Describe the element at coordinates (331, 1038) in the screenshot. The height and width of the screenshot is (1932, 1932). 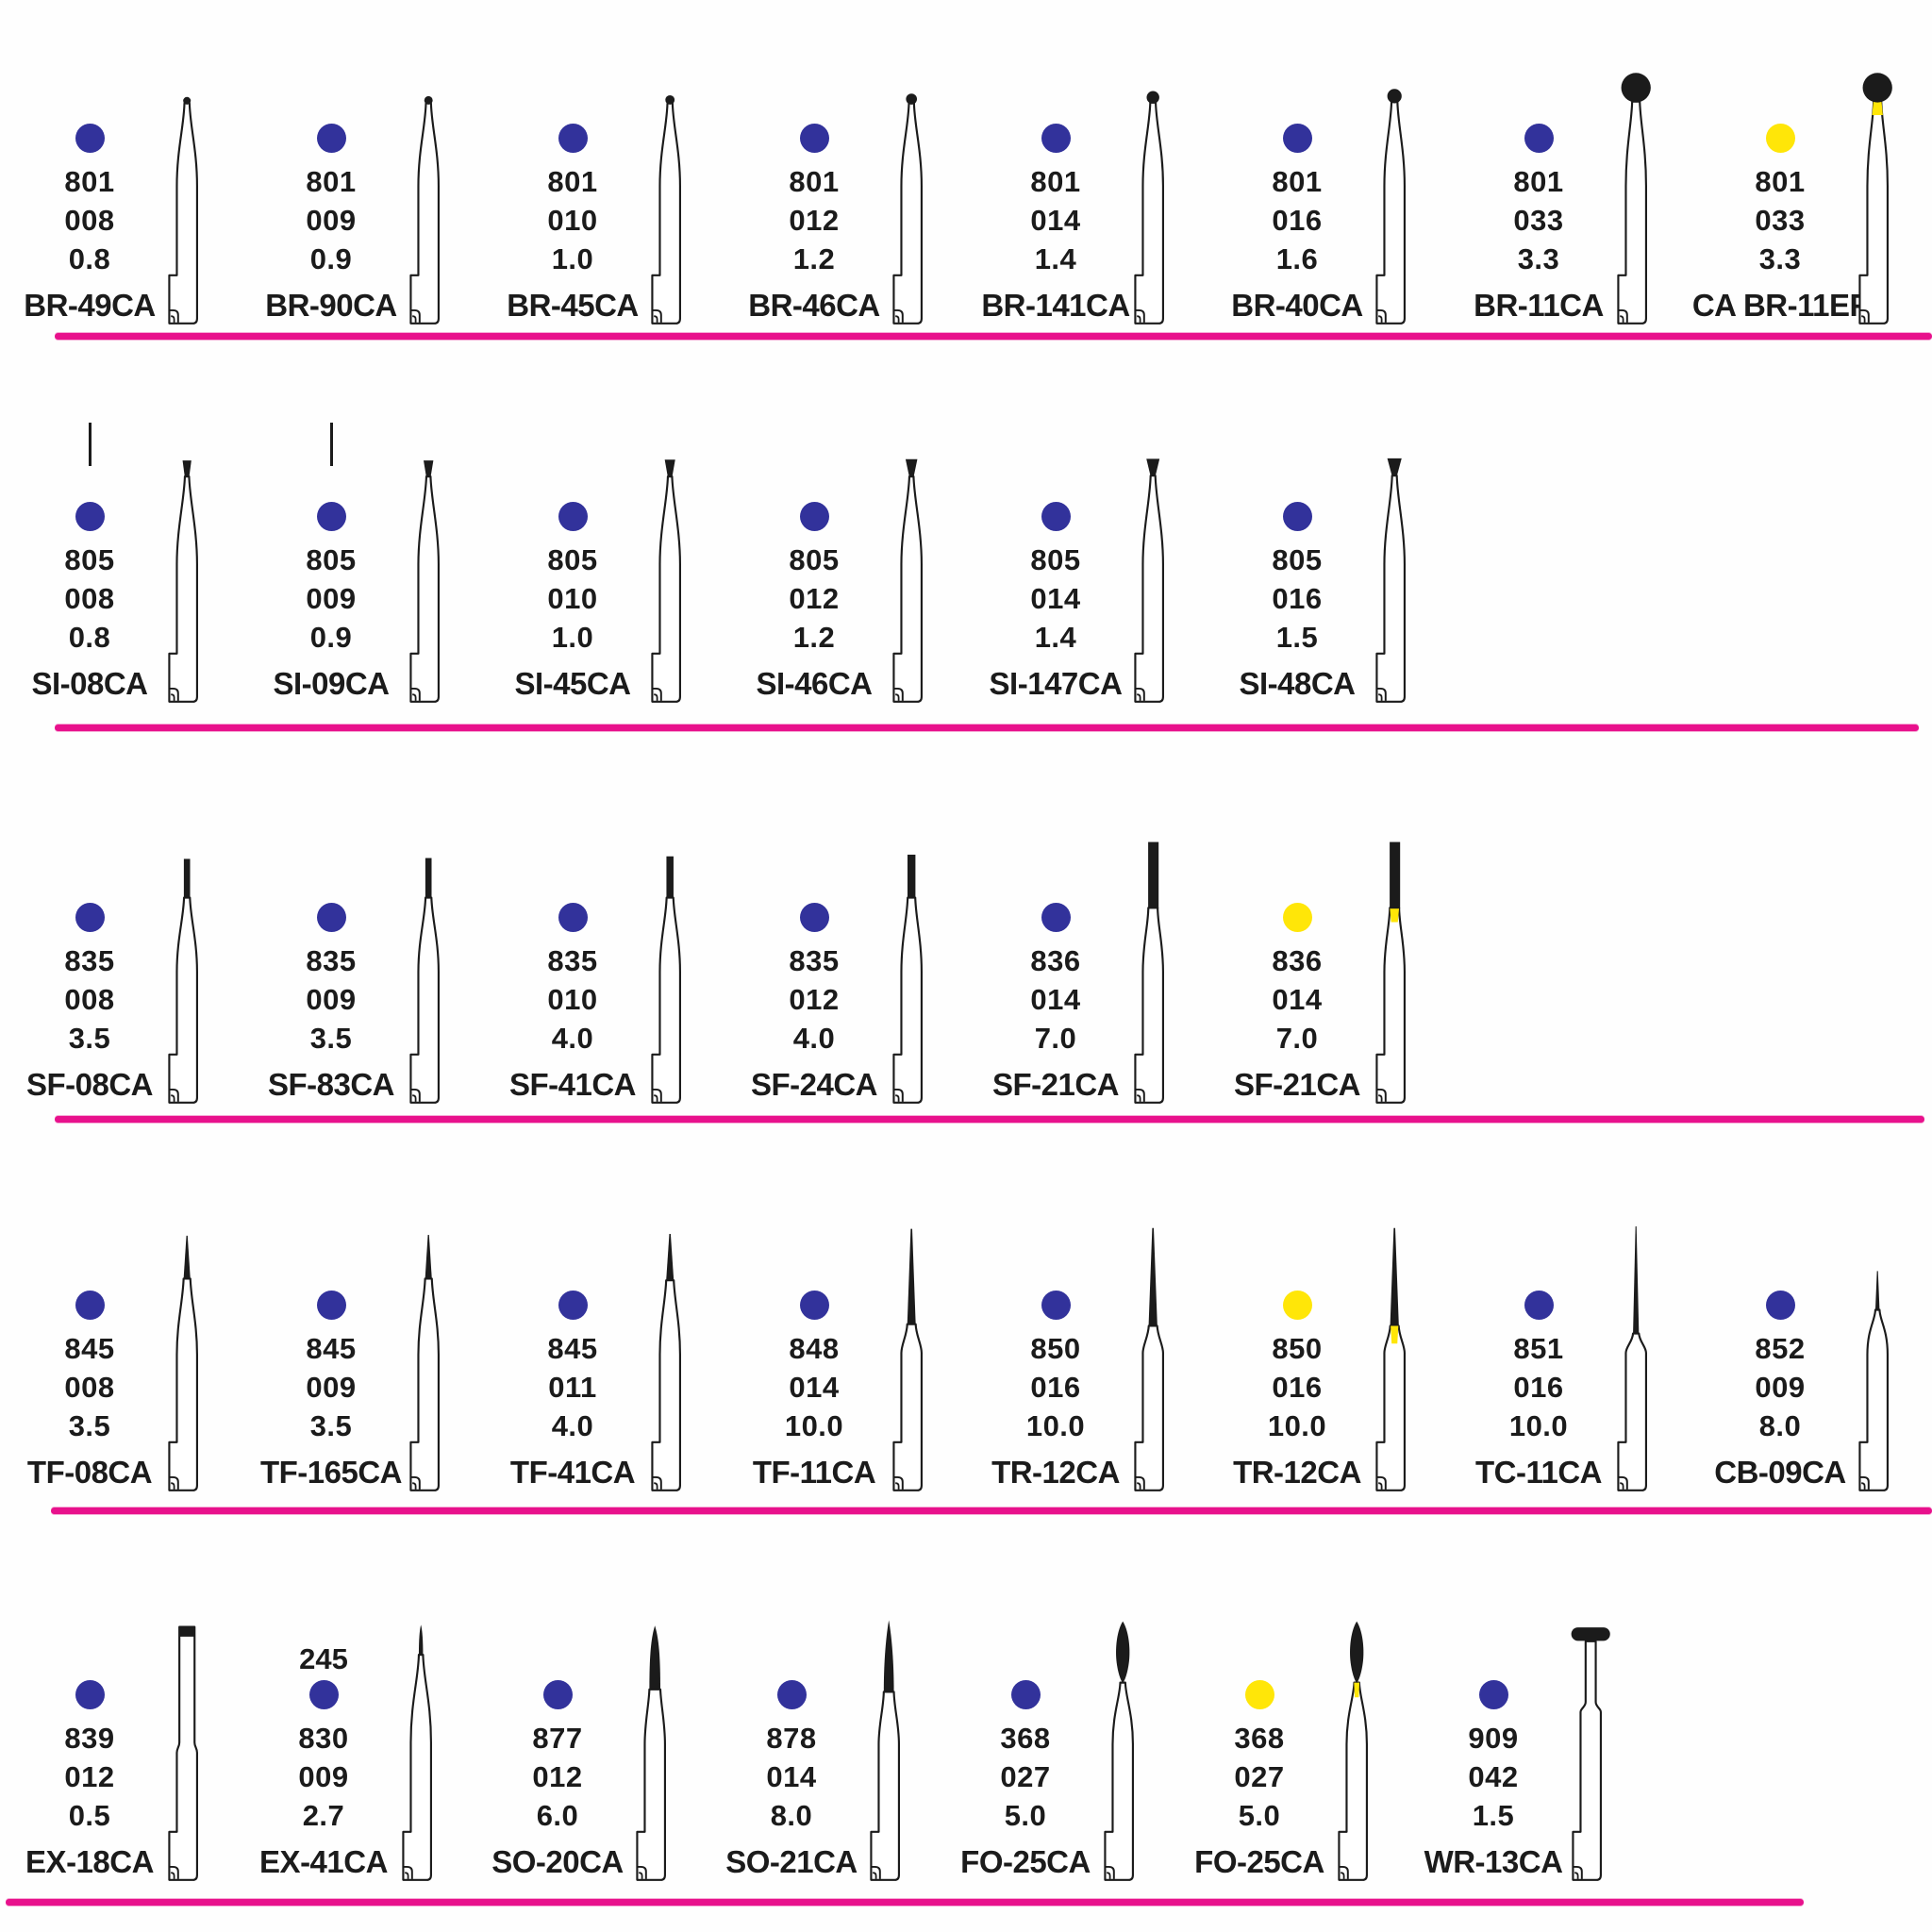
I see `head-size-mm: 3.5` at that location.